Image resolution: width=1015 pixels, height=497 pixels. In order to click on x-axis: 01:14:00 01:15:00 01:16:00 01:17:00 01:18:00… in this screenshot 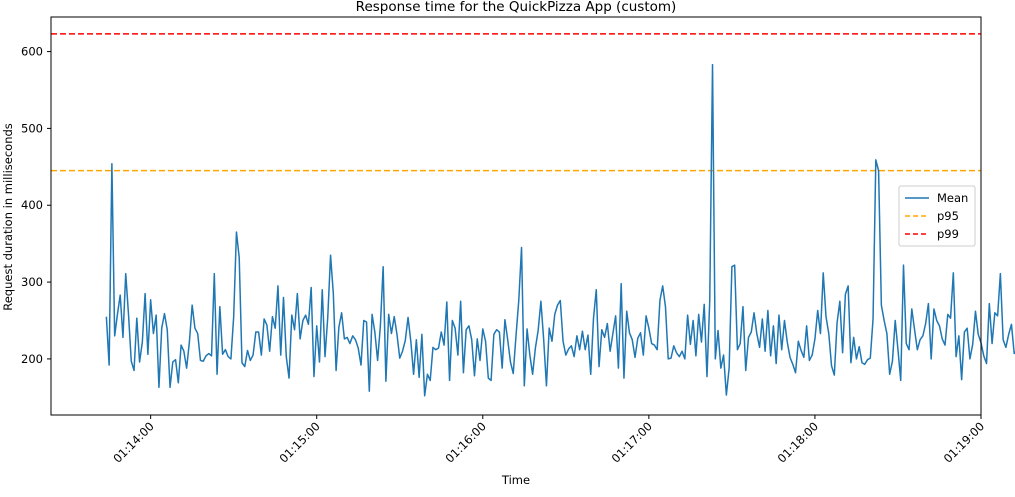, I will do `click(548, 440)`.